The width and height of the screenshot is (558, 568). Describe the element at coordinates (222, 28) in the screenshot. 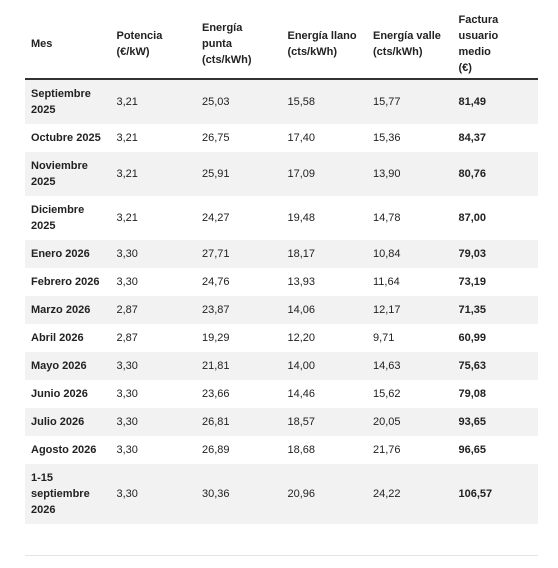

I see `header-line: Energía` at that location.